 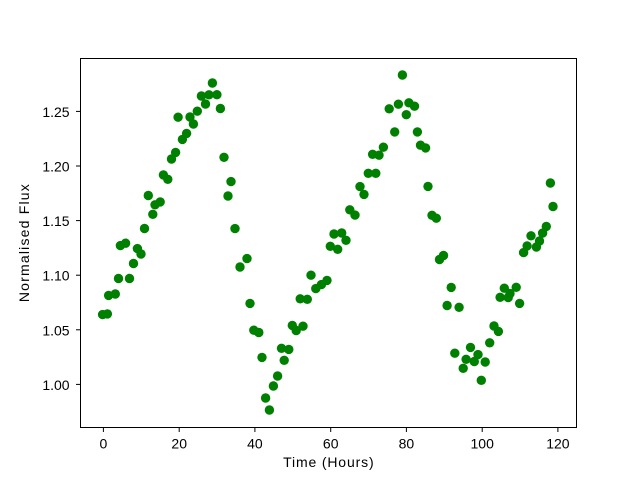 I want to click on svg-text: 80, so click(x=407, y=444).